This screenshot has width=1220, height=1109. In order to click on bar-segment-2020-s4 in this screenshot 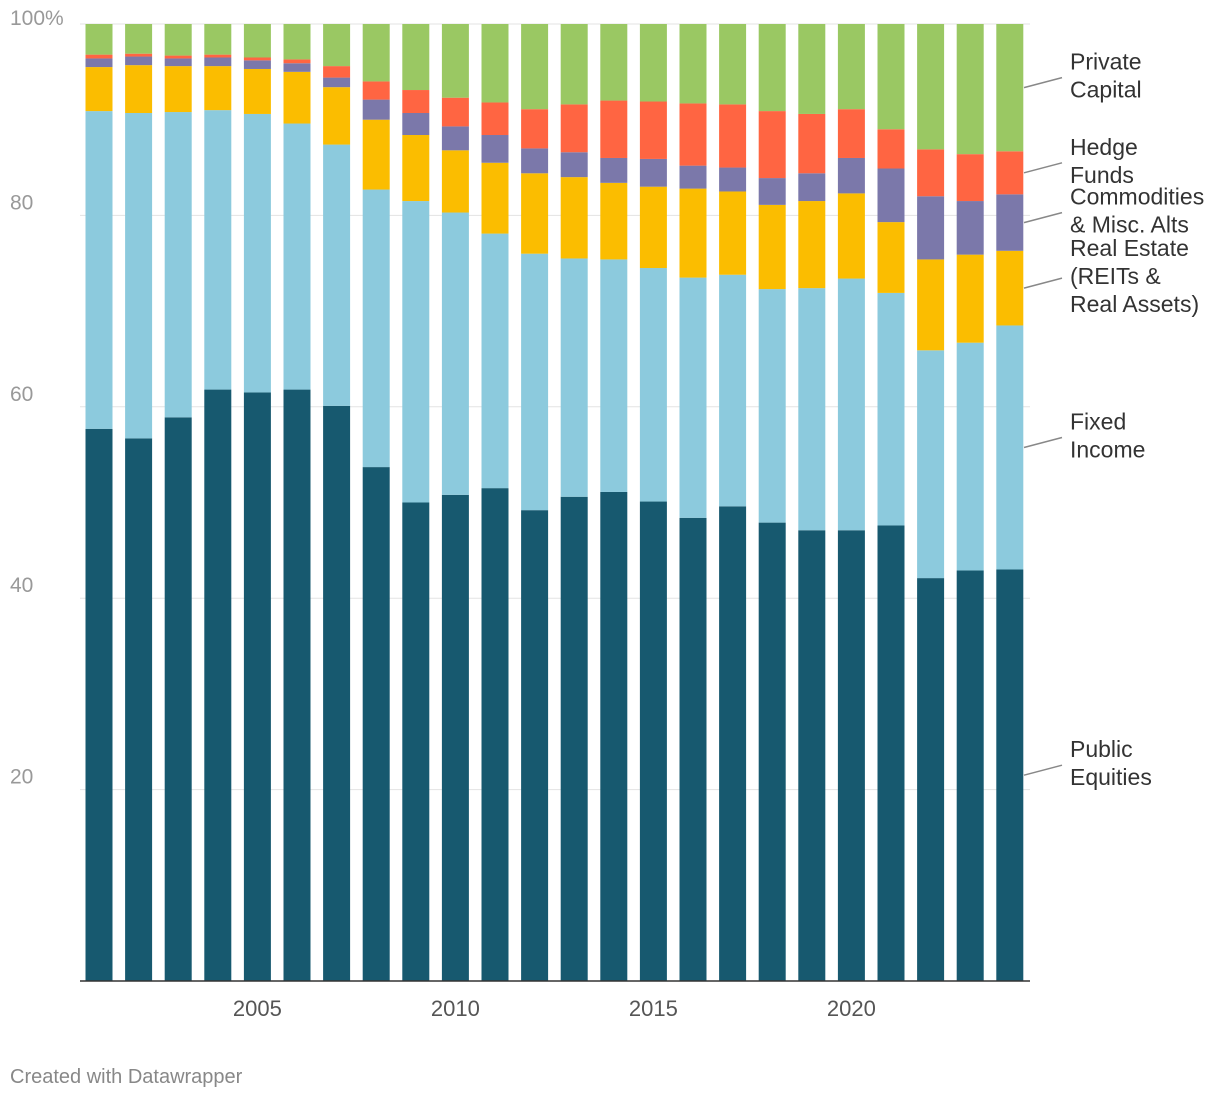, I will do `click(851, 133)`.